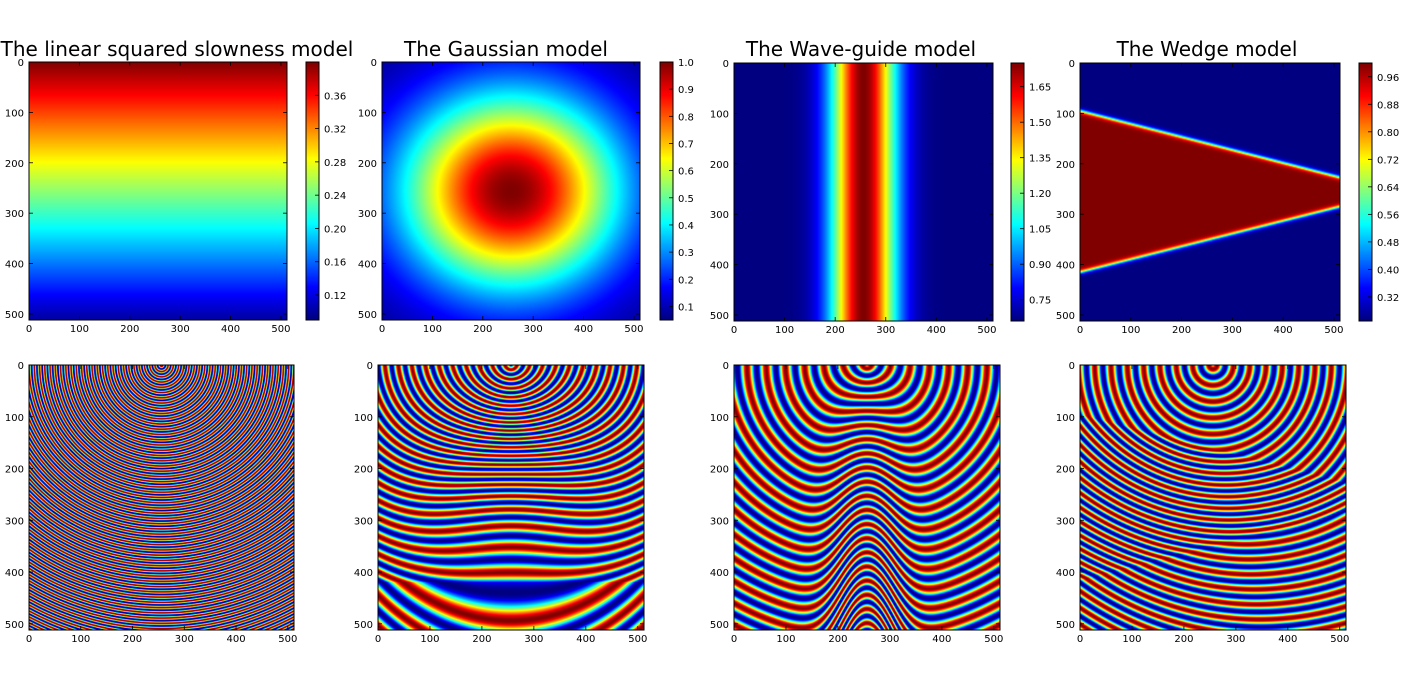 This screenshot has width=1424, height=682. Describe the element at coordinates (1388, 215) in the screenshot. I see `colorbar-tick-label: 0.56` at that location.